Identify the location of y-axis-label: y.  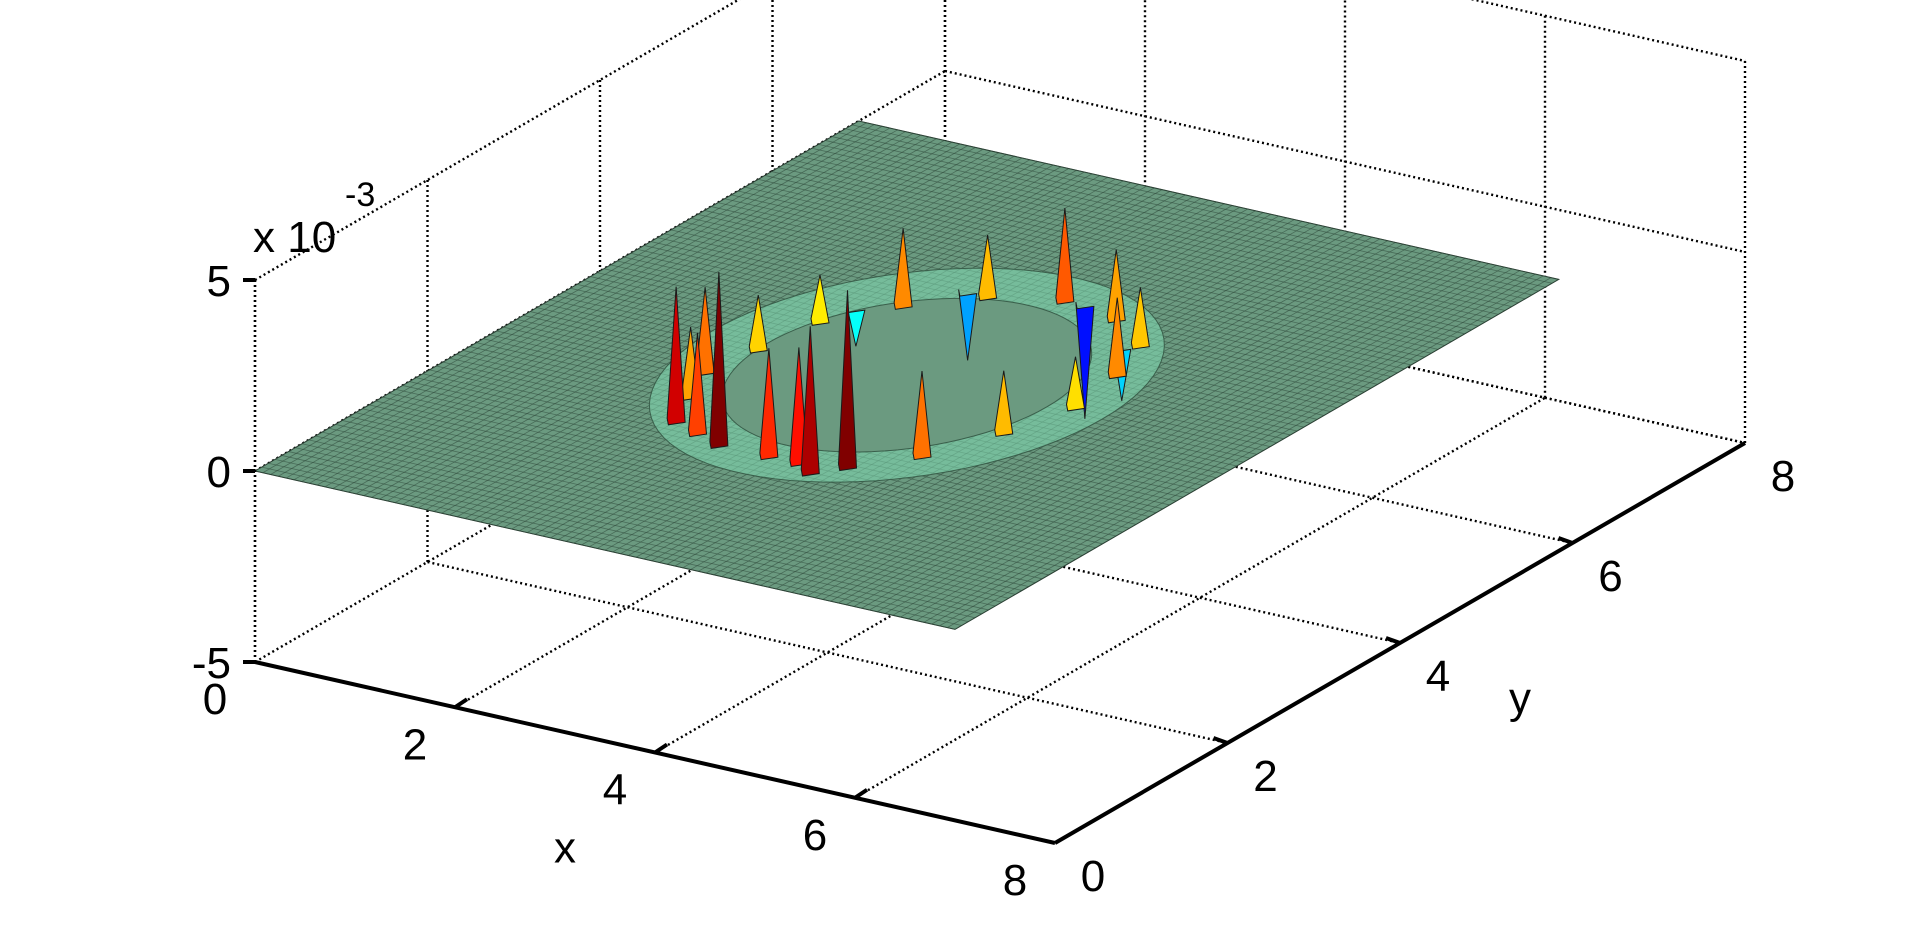
(1520, 698).